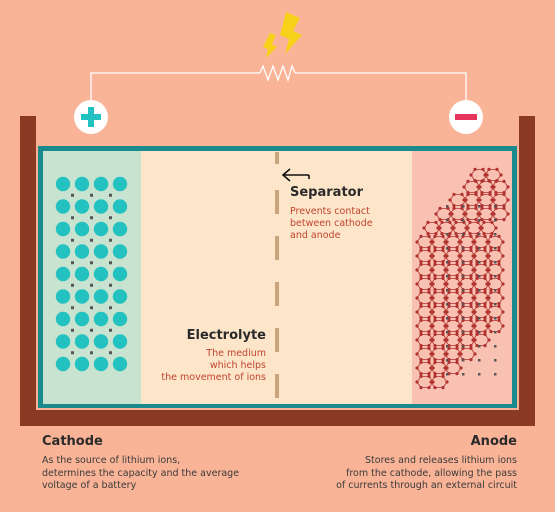  What do you see at coordinates (441, 460) in the screenshot?
I see `anode-desc-line: Stores and releases lithium ions` at bounding box center [441, 460].